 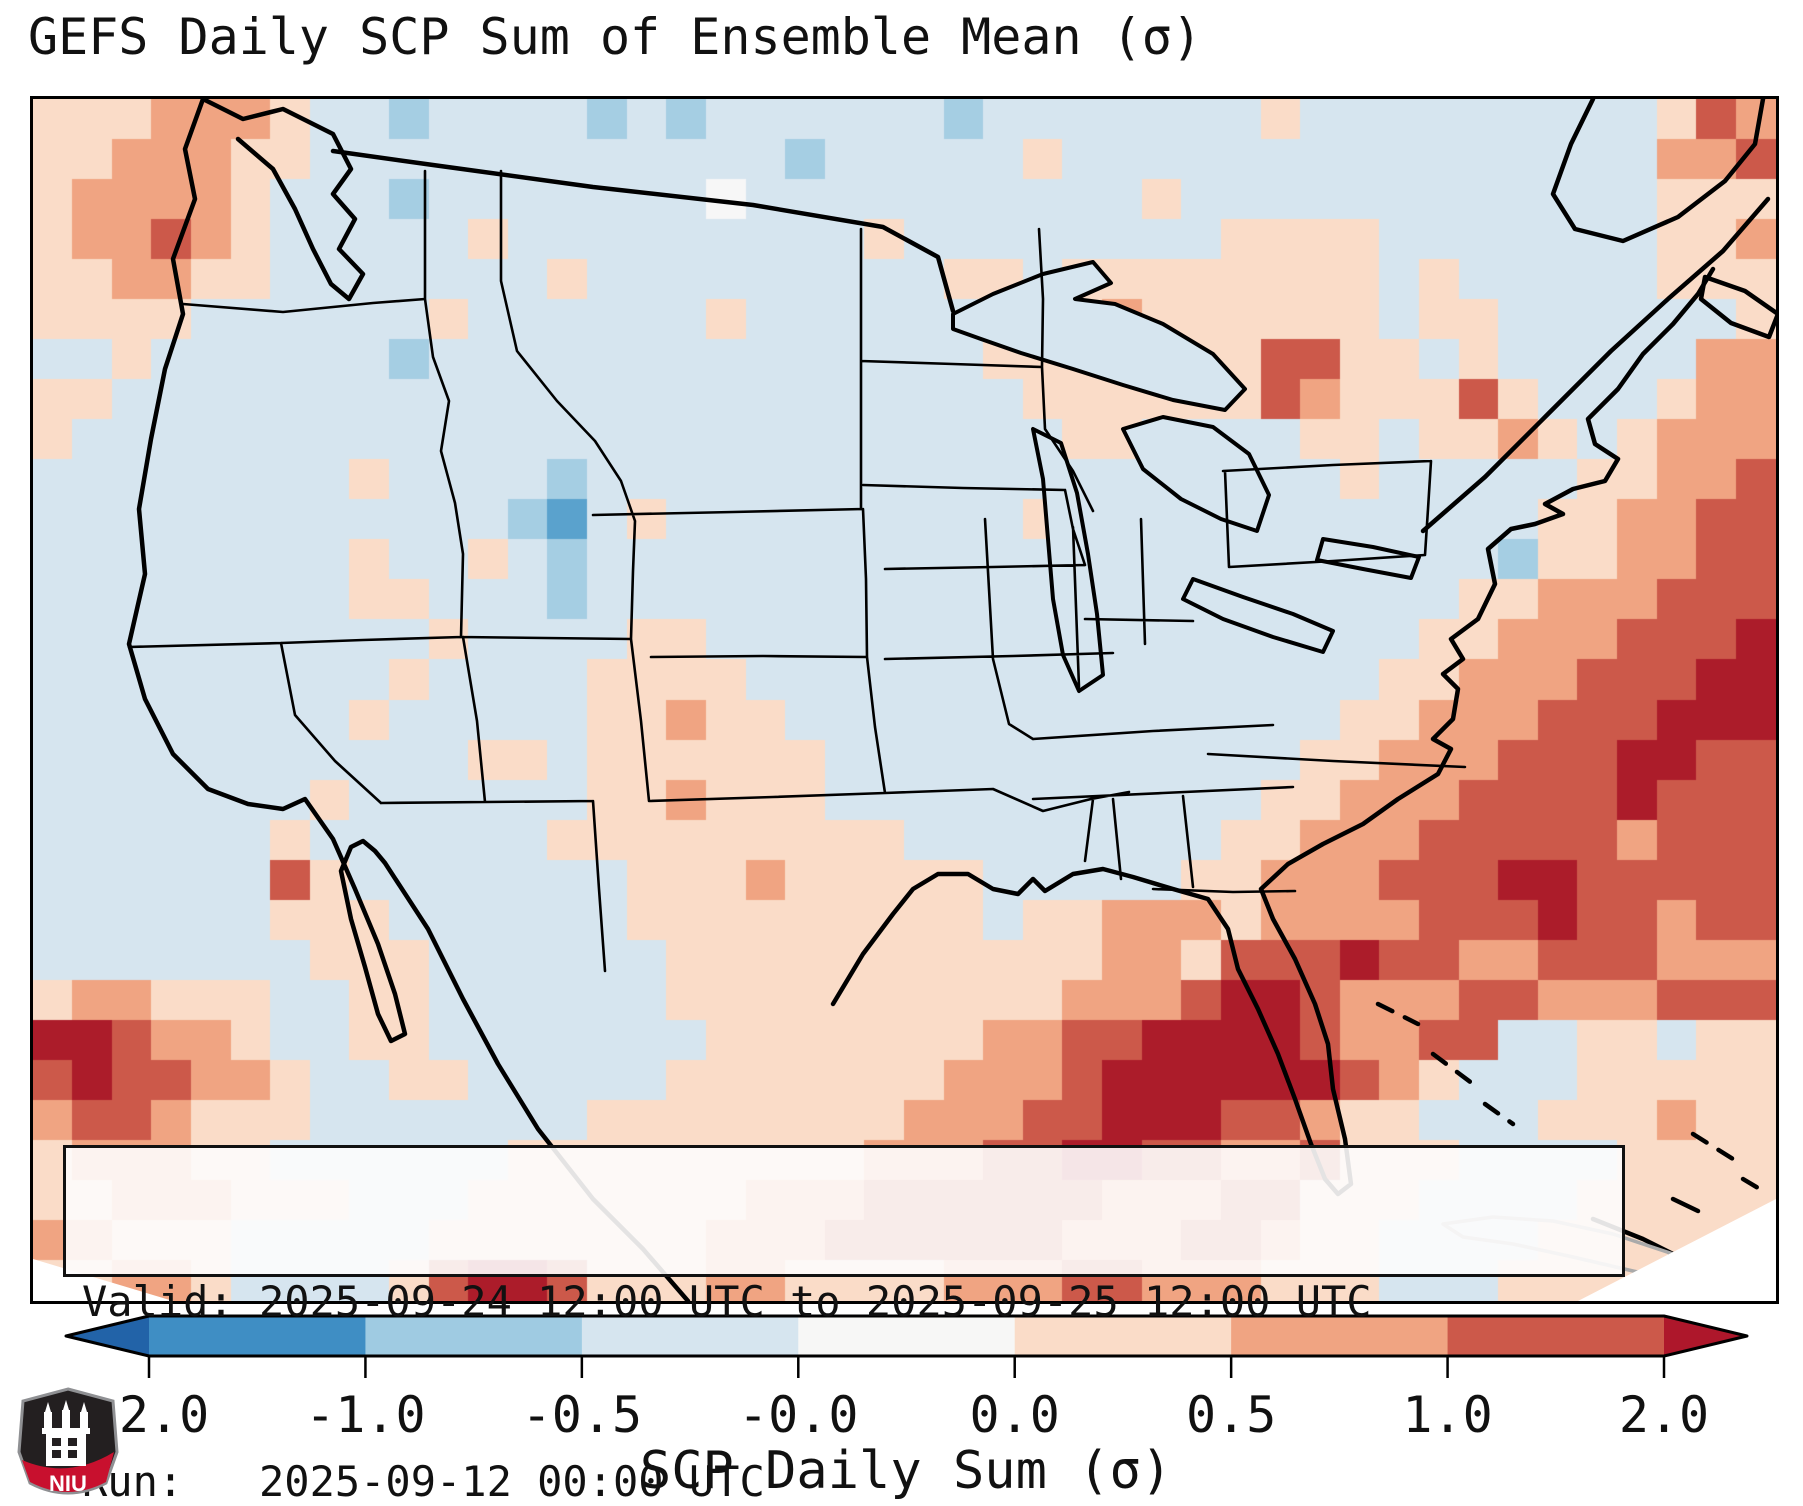 What do you see at coordinates (1447, 1415) in the screenshot?
I see `colorbar-tick-label: 1.0` at bounding box center [1447, 1415].